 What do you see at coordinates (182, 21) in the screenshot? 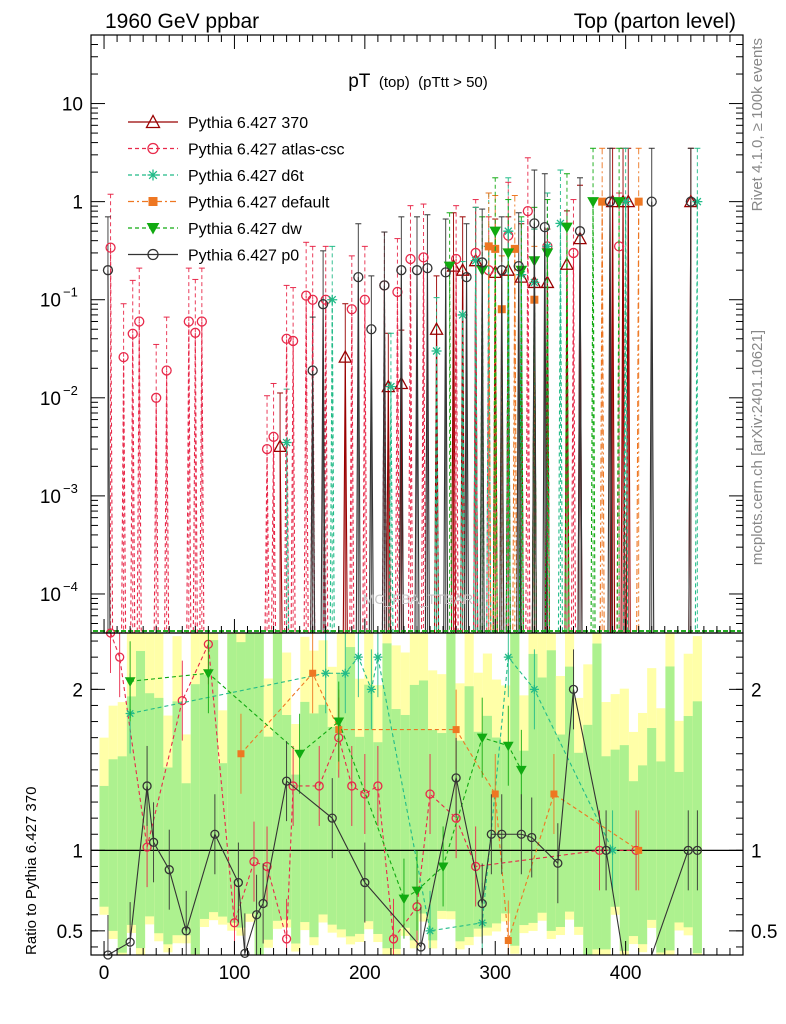
I see `header-left: 1960 GeV ppbar` at bounding box center [182, 21].